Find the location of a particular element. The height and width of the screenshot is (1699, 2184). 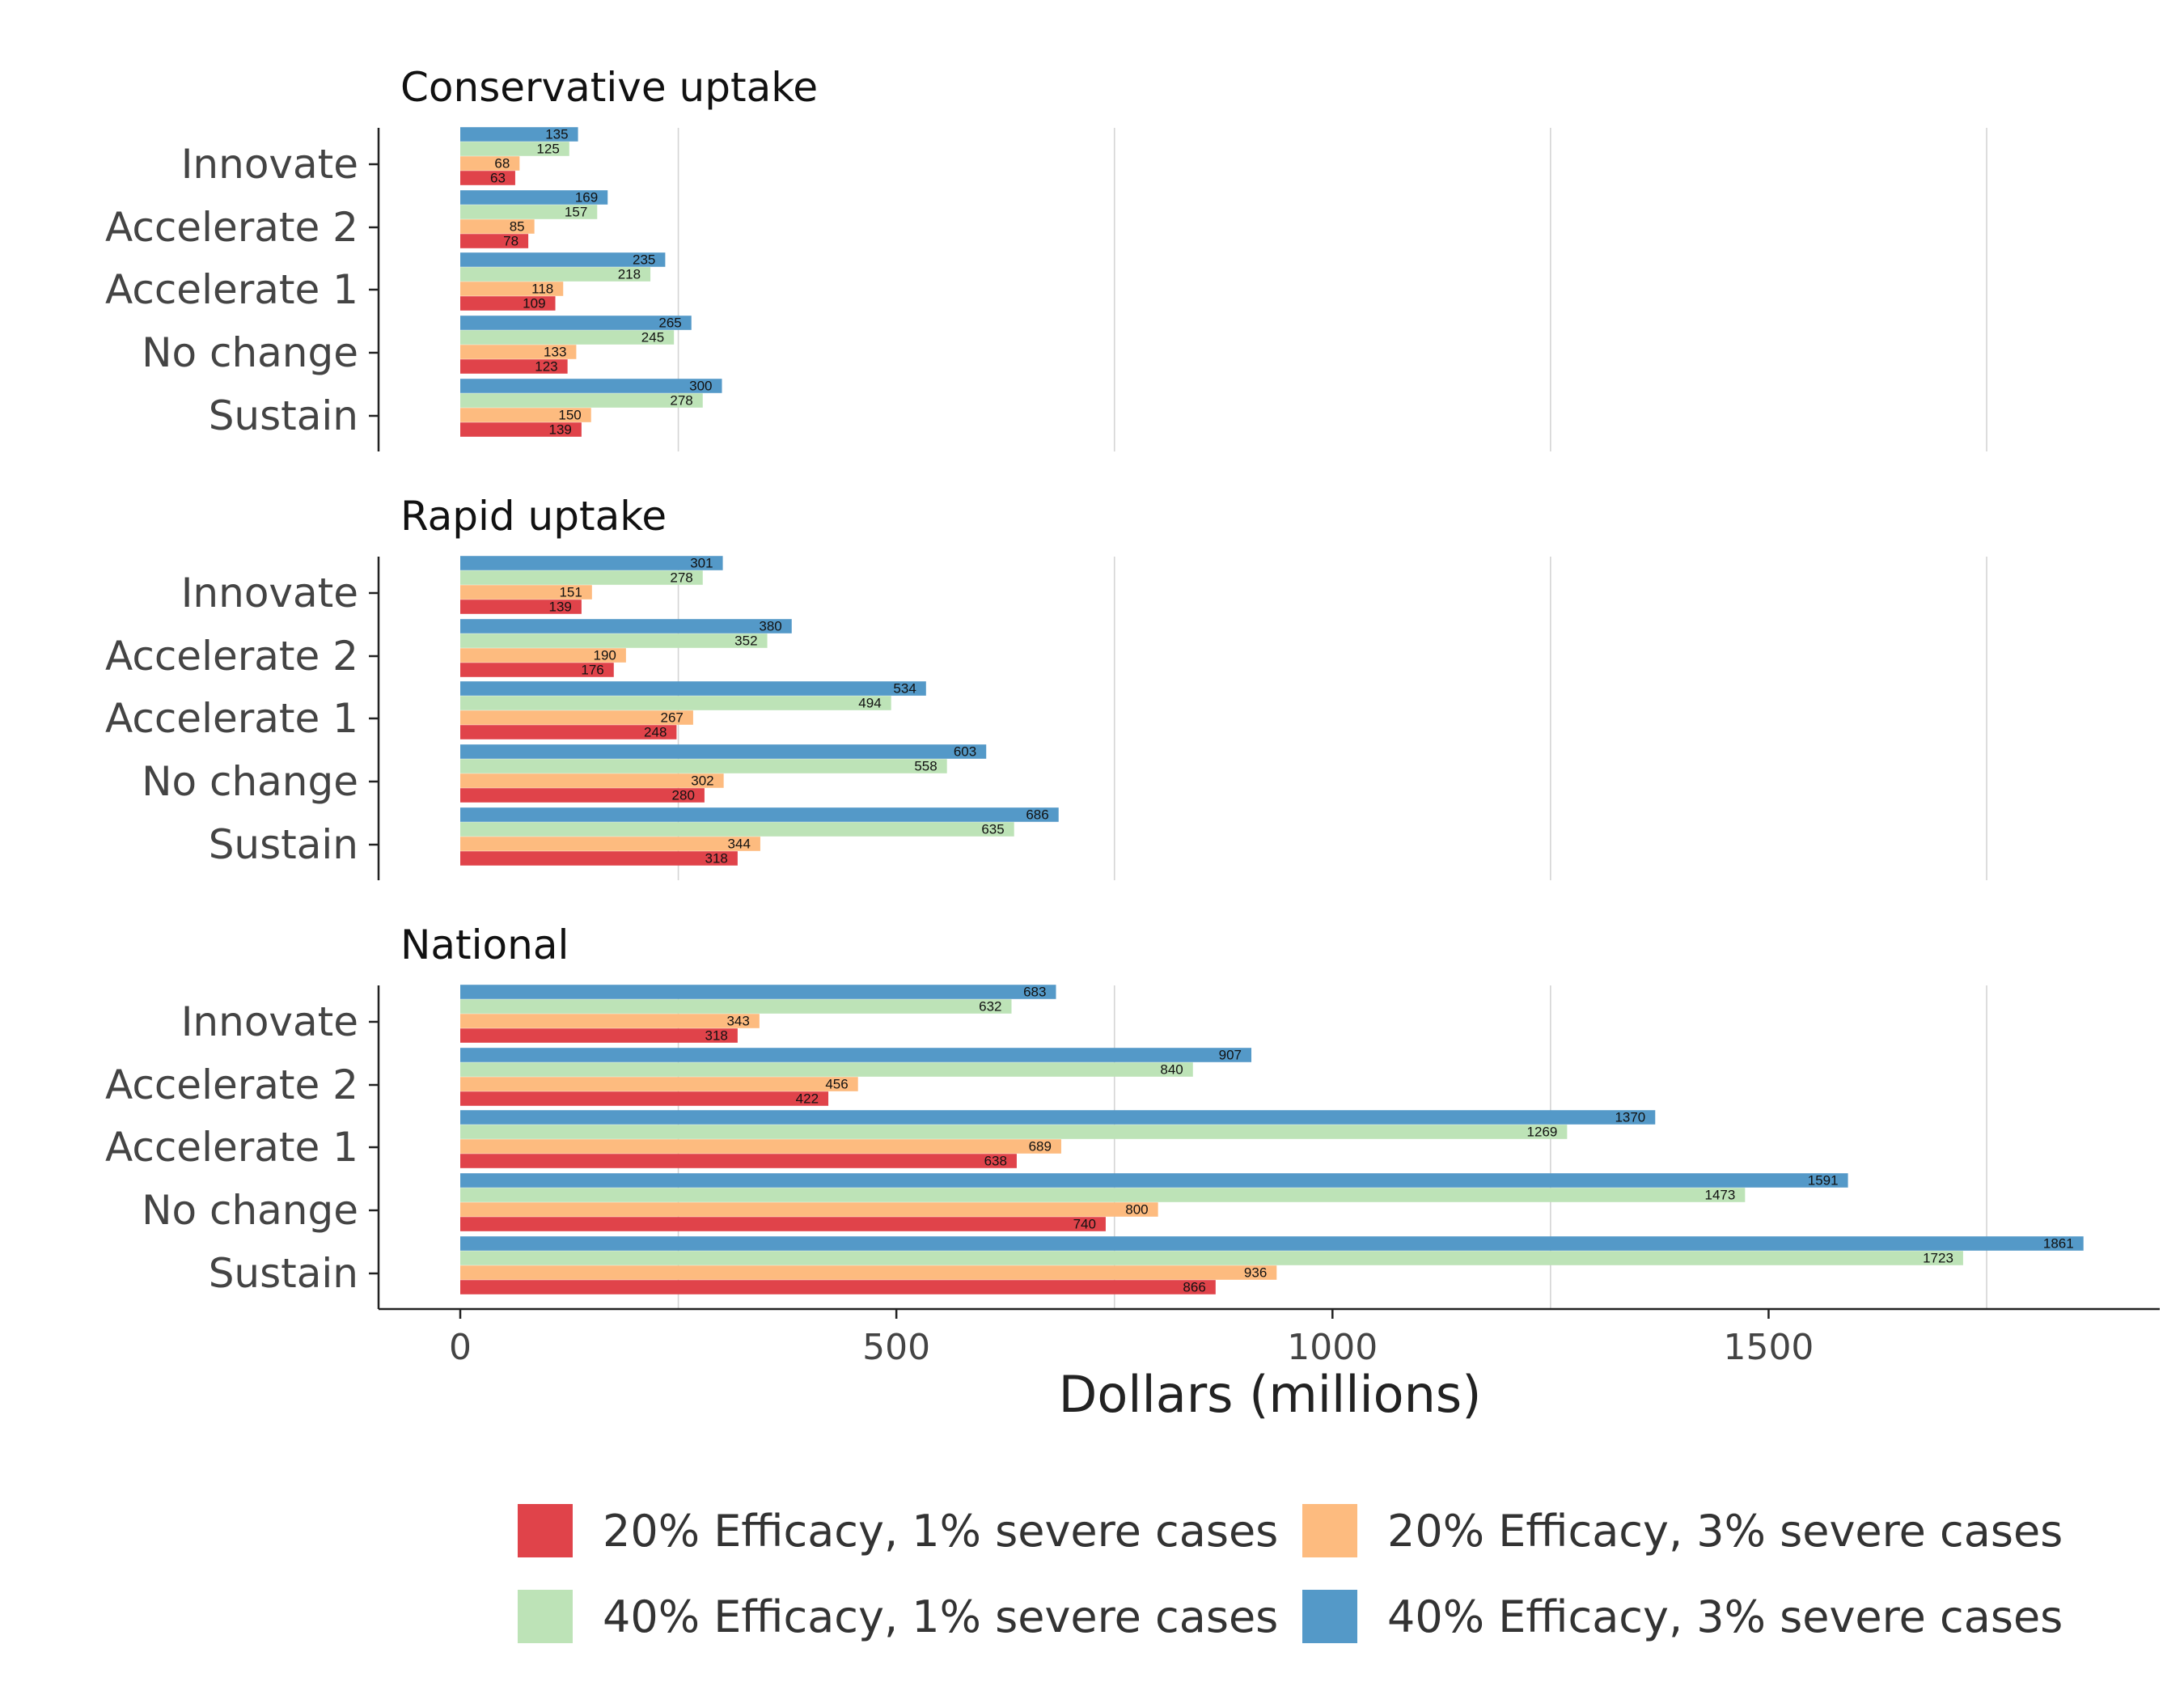

bar-value-label: 235 is located at coordinates (644, 259).